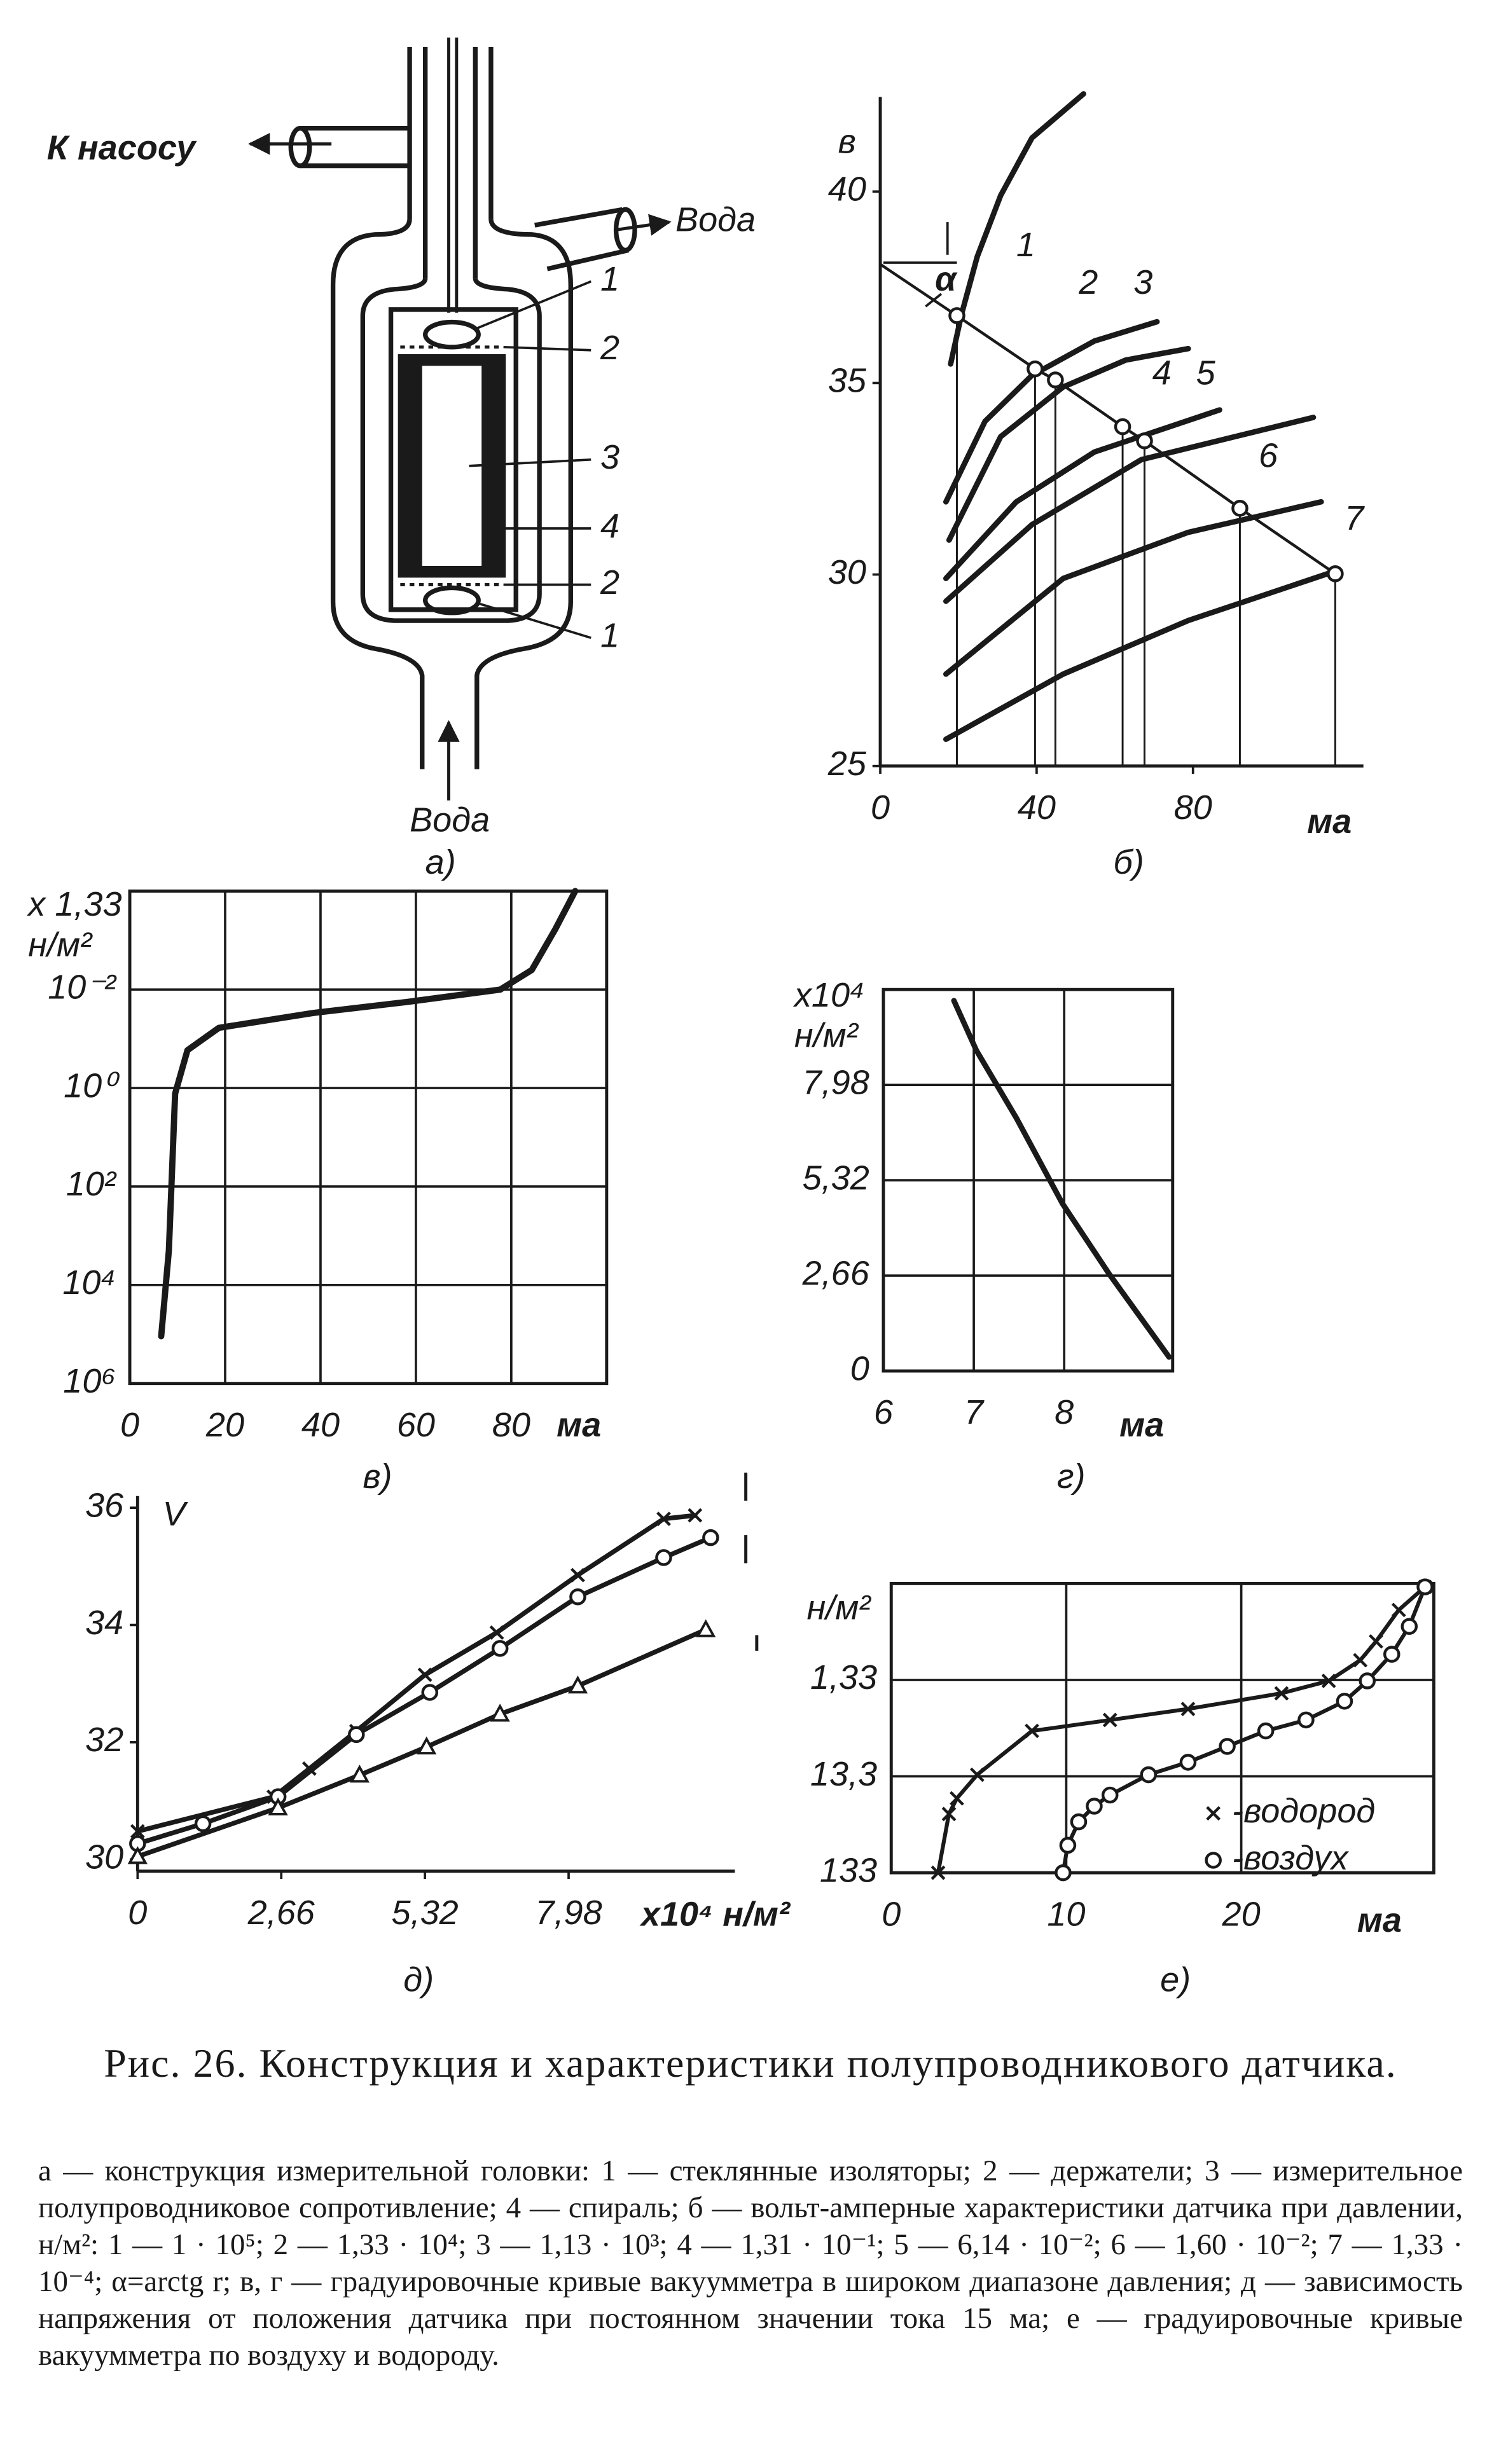 Image resolution: width=1501 pixels, height=2464 pixels. What do you see at coordinates (1213, 1861) in the screenshot?
I see `legend-marker` at bounding box center [1213, 1861].